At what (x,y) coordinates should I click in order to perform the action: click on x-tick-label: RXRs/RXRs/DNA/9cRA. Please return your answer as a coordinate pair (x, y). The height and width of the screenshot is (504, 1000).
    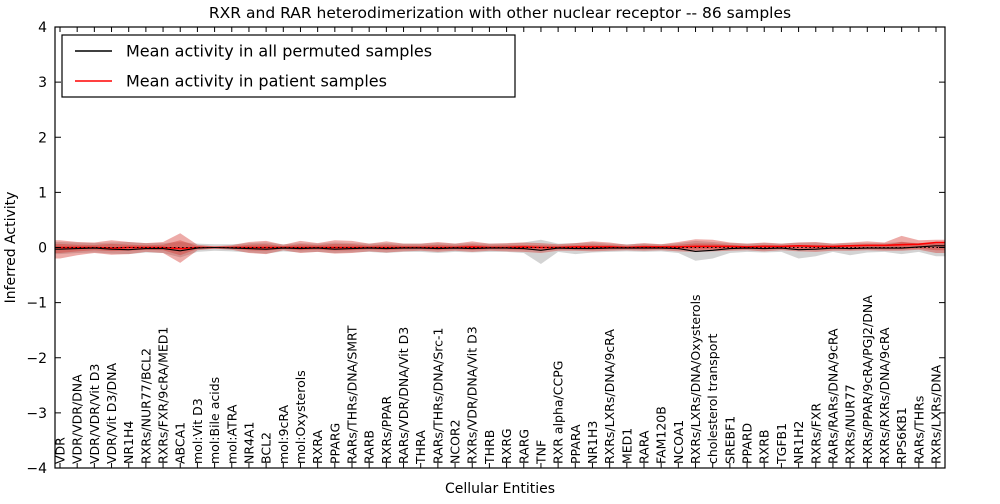
    Looking at the image, I should click on (884, 395).